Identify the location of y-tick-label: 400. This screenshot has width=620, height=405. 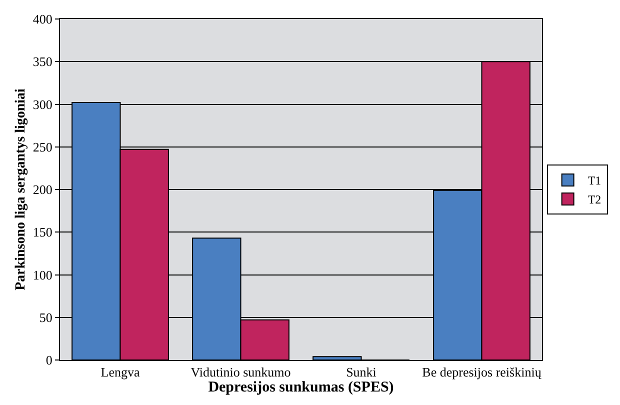
(42, 19).